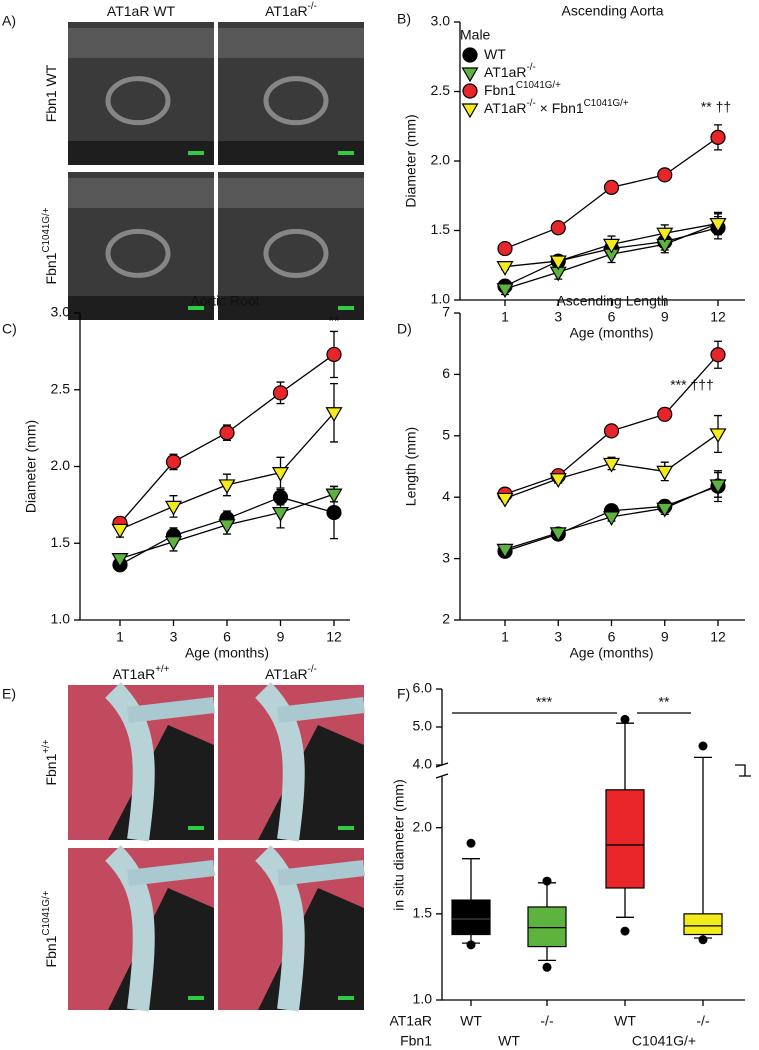 The width and height of the screenshot is (759, 1050). I want to click on column-label: AT1aR WT, so click(141, 11).